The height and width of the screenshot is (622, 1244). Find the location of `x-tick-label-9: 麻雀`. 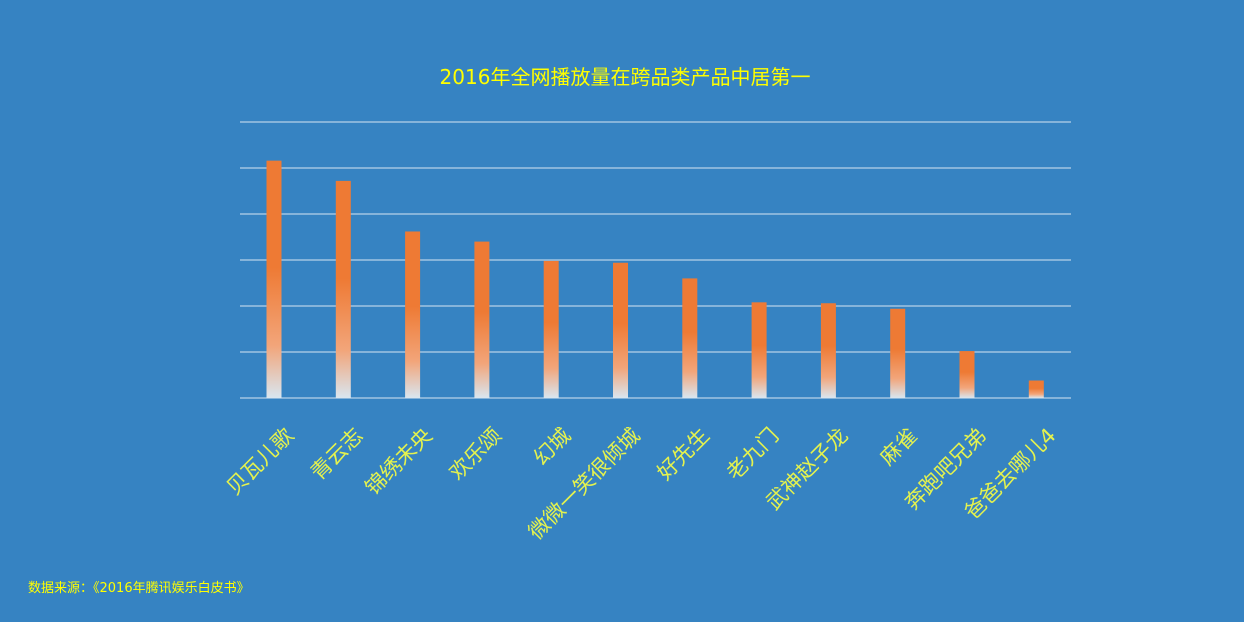

x-tick-label-9: 麻雀 is located at coordinates (898, 446).